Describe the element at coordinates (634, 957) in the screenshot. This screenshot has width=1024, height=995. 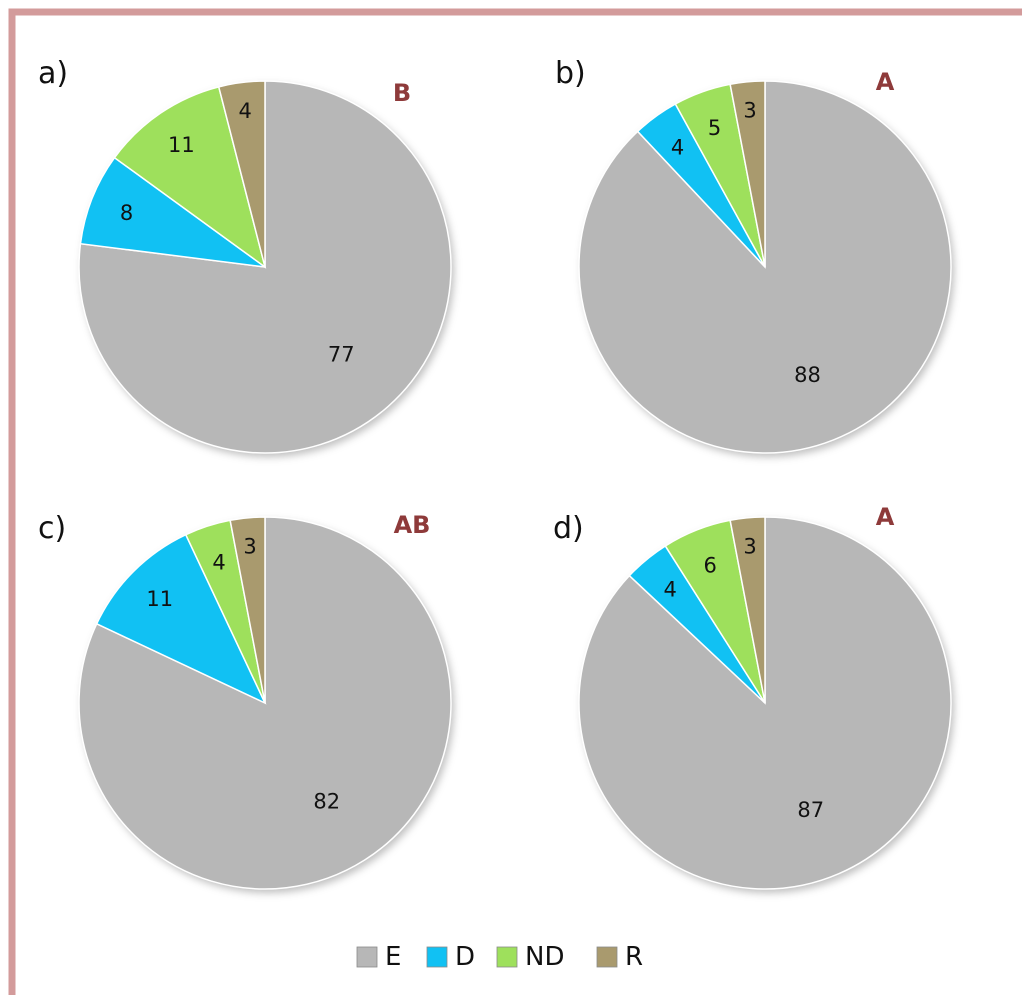
I see `legend-label-R: R` at that location.